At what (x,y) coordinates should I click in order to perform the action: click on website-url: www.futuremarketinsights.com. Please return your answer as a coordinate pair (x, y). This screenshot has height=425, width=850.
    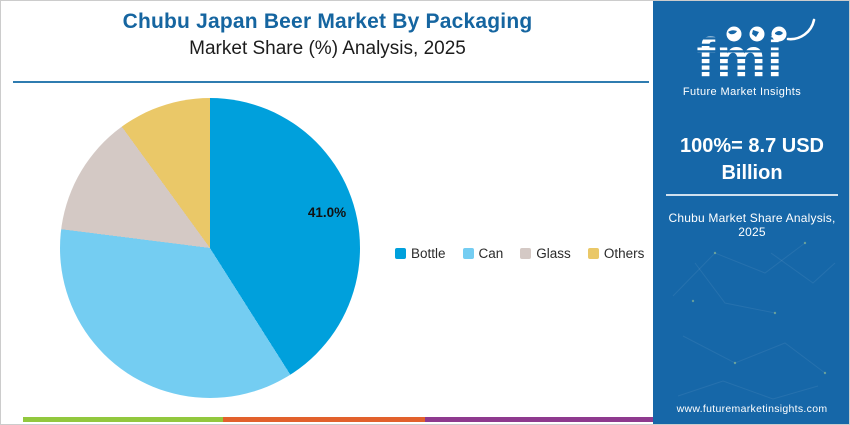
    Looking at the image, I should click on (752, 409).